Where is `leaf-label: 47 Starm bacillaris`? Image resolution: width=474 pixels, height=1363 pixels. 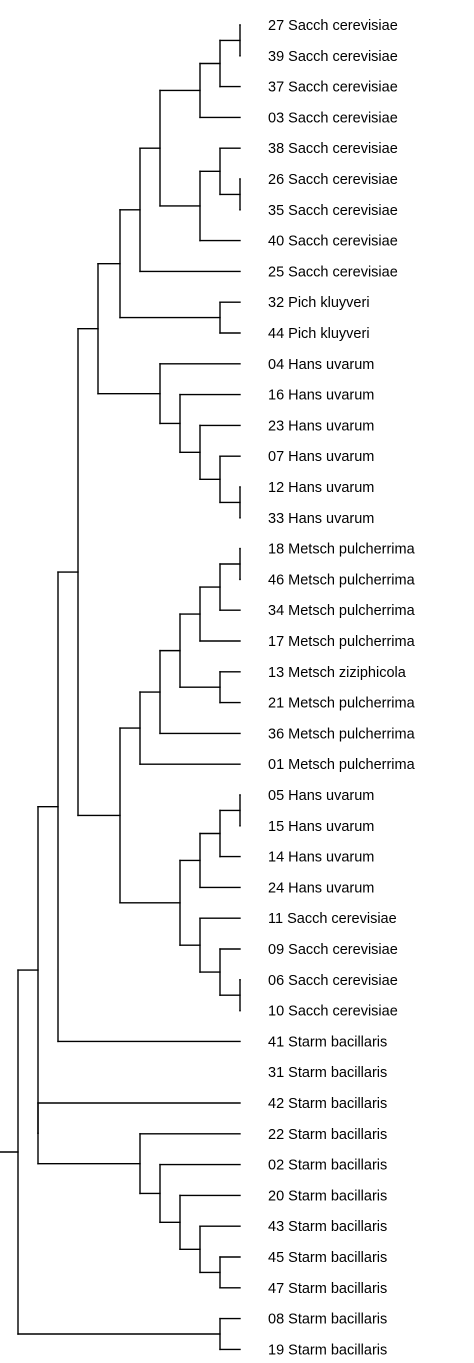
leaf-label: 47 Starm bacillaris is located at coordinates (327, 1289).